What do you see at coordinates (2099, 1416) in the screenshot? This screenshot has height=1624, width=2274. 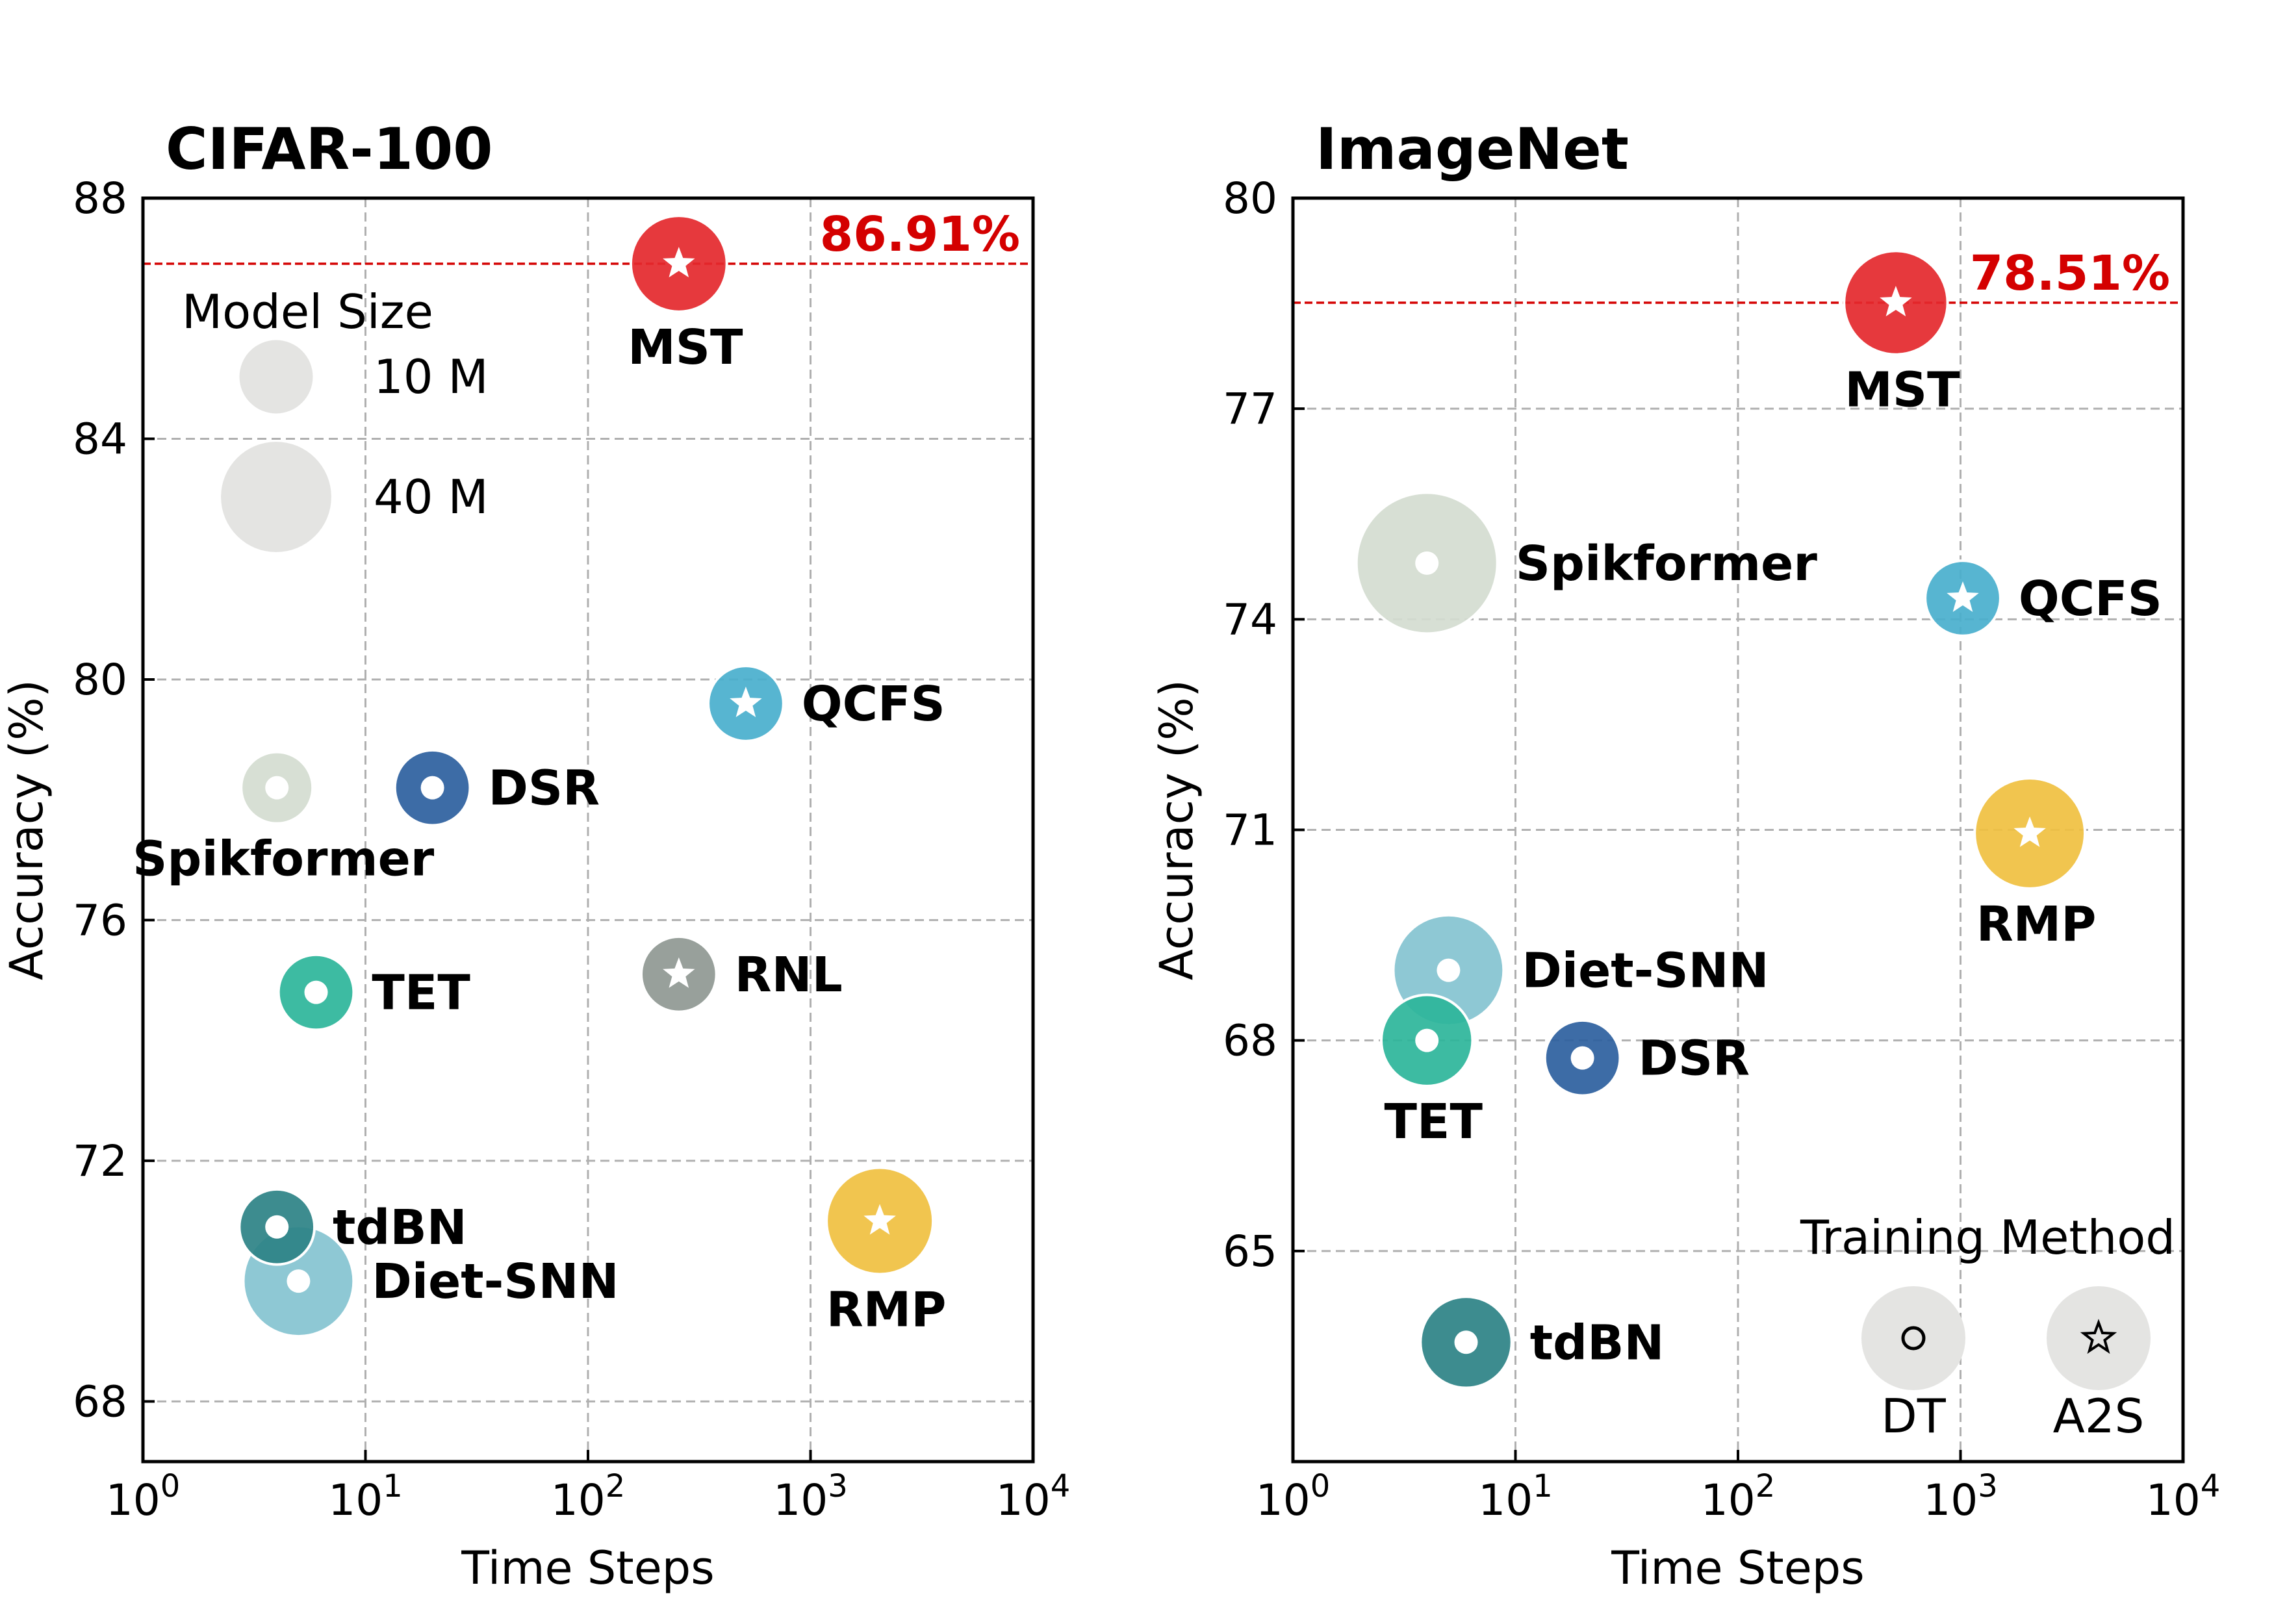 I see `method-legend-label: A2S` at bounding box center [2099, 1416].